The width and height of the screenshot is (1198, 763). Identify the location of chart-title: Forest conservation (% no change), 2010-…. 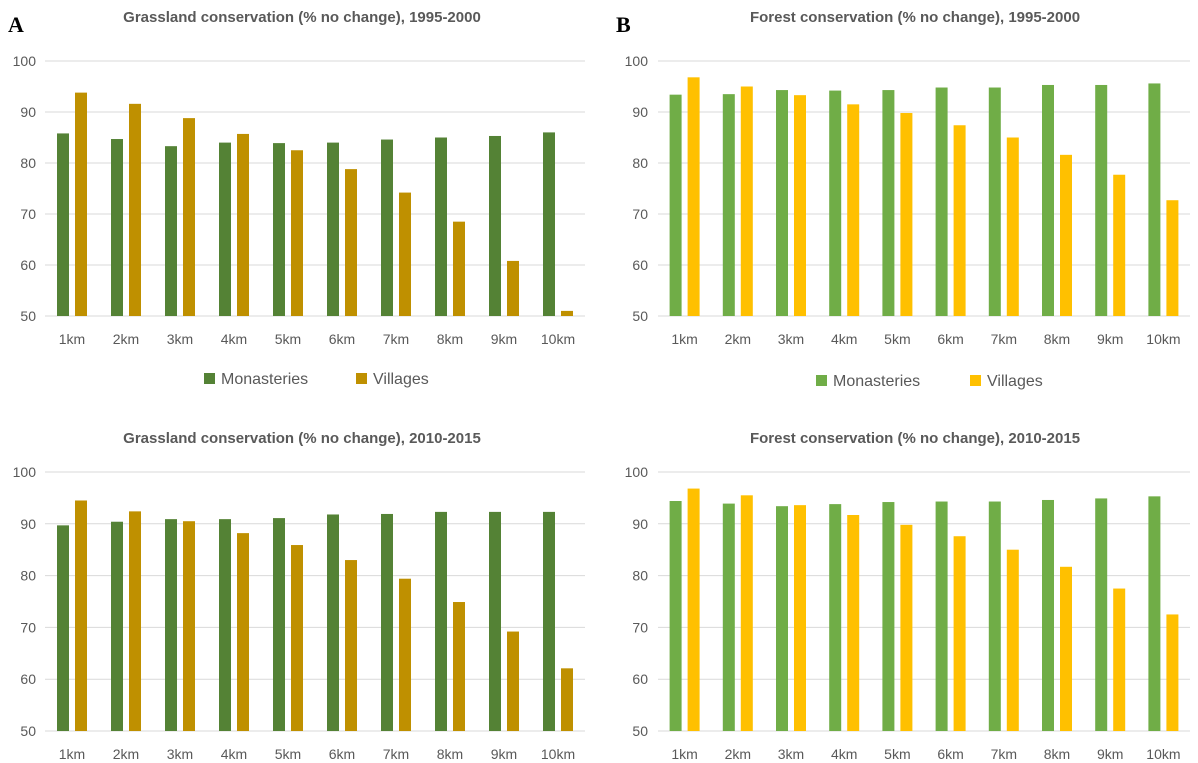
(915, 438).